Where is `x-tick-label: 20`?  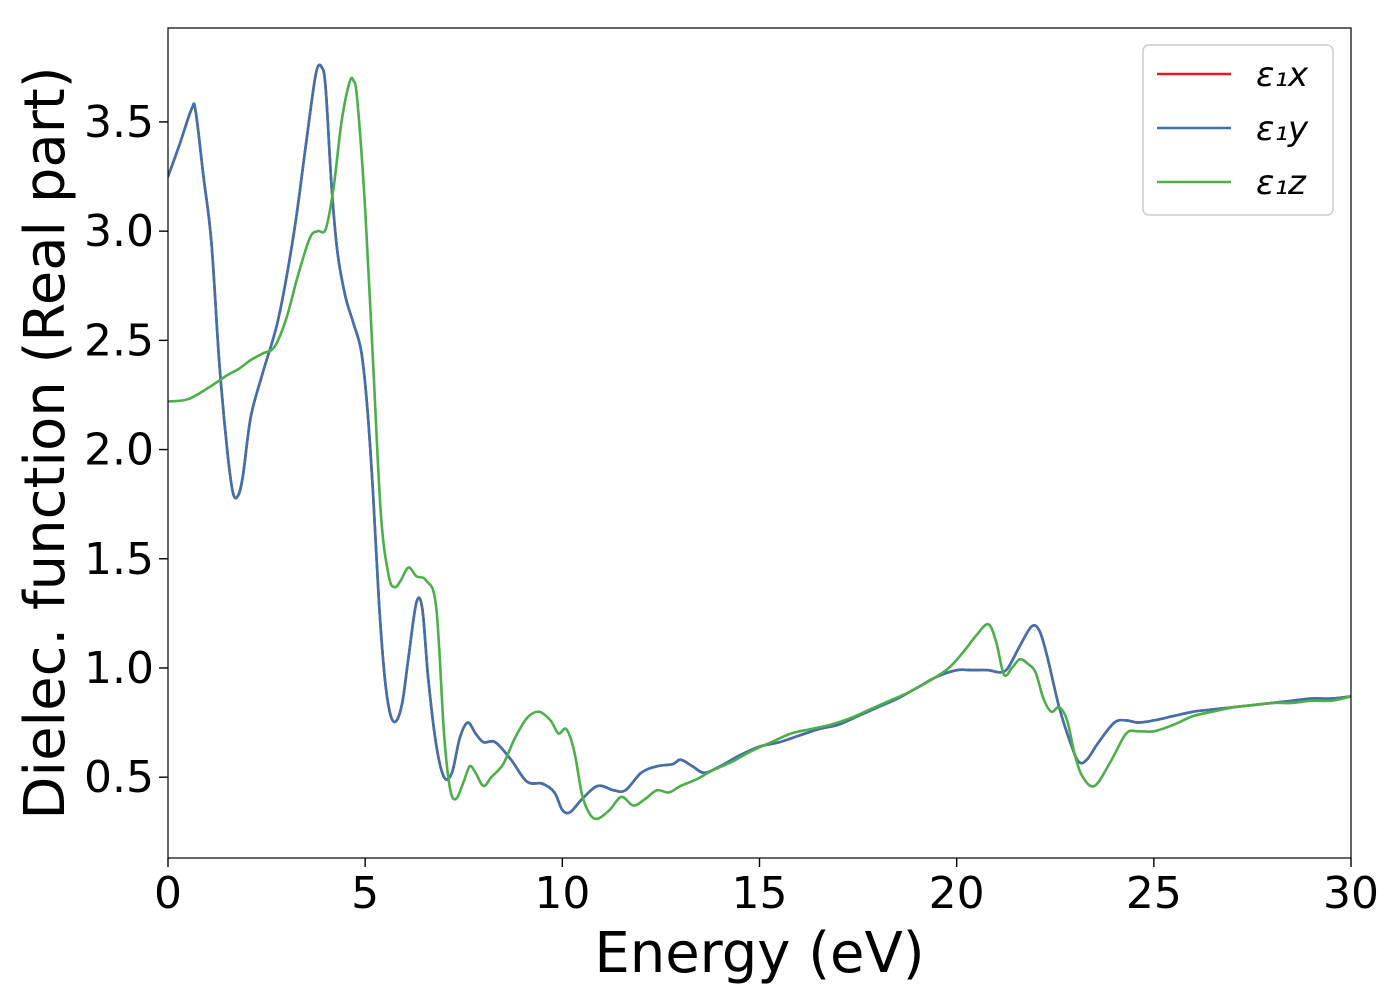 x-tick-label: 20 is located at coordinates (957, 893).